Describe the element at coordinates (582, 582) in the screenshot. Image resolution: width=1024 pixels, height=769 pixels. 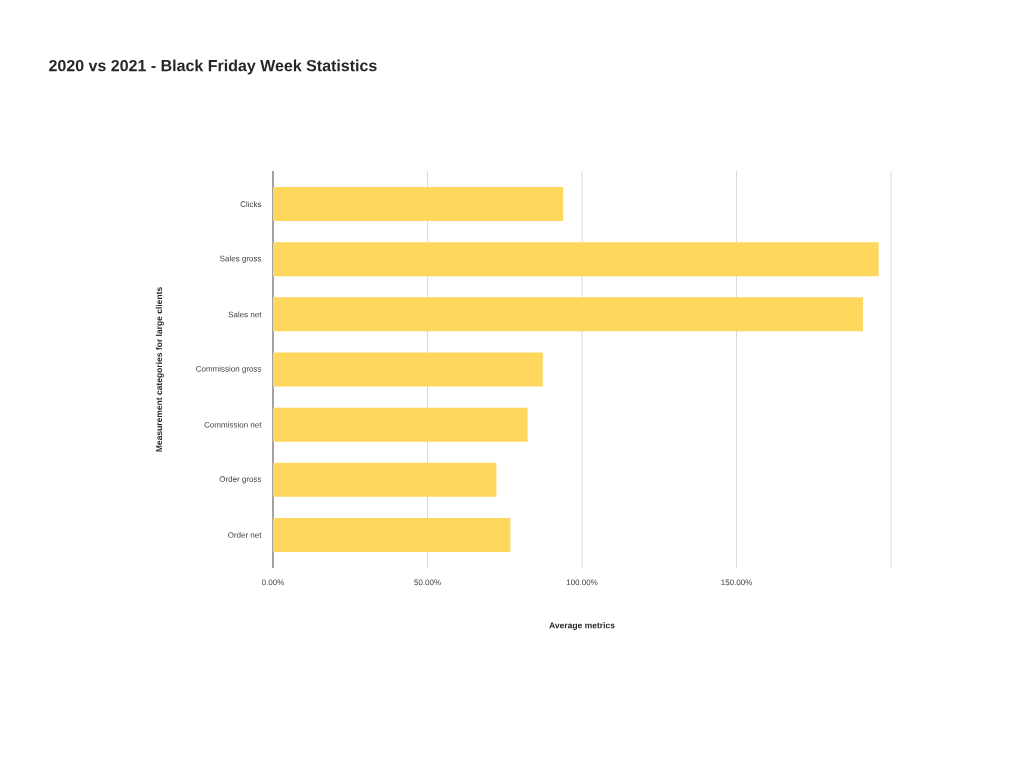
I see `x-tick-label: 100.00%` at that location.